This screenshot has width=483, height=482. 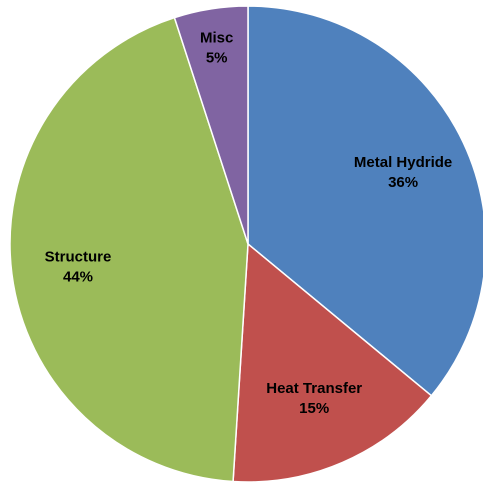 What do you see at coordinates (216, 38) in the screenshot?
I see `slice-label-misc: Misc` at bounding box center [216, 38].